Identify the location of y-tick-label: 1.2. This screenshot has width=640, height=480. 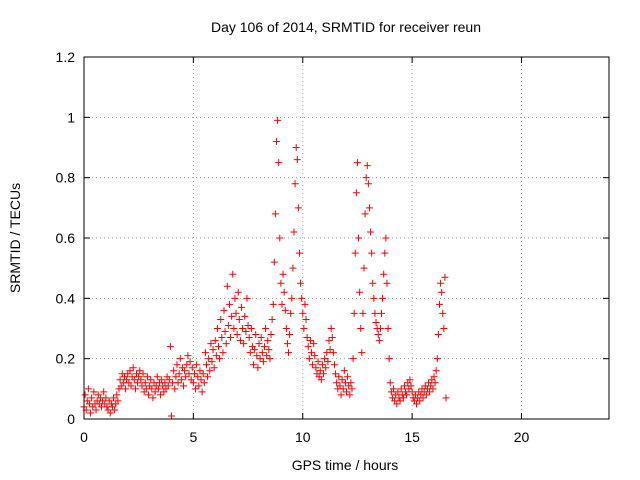
(66, 57).